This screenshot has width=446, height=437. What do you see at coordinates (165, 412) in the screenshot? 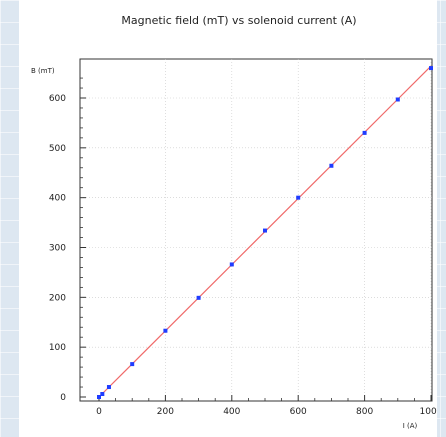
I see `x-tick-label: 200` at bounding box center [165, 412].